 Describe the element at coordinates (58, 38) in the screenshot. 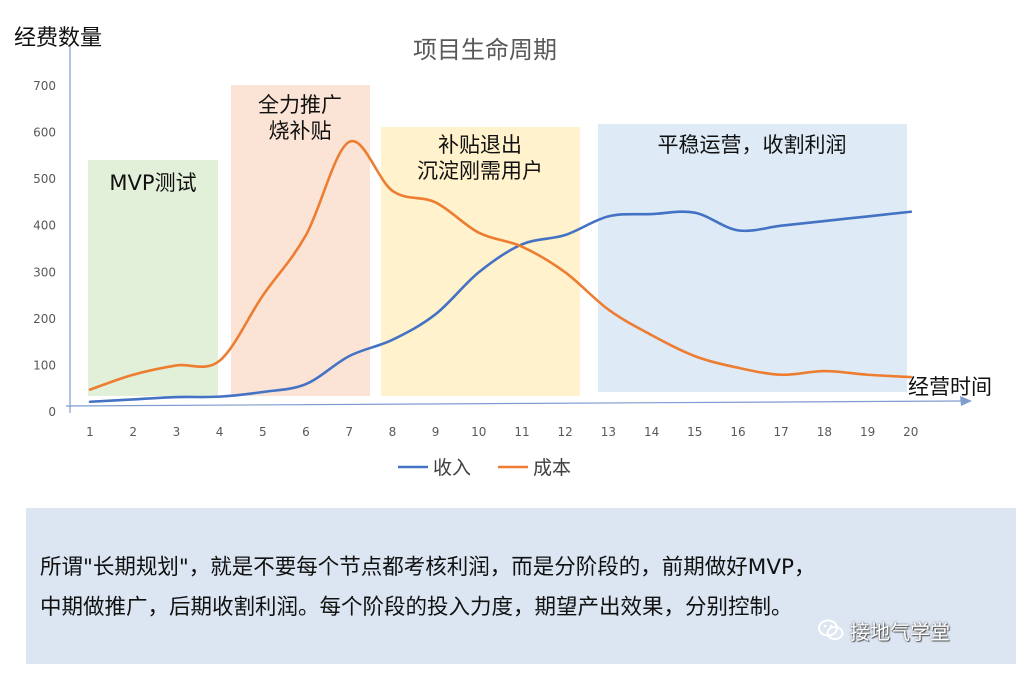

I see `y-axis-title: 经费数量` at that location.